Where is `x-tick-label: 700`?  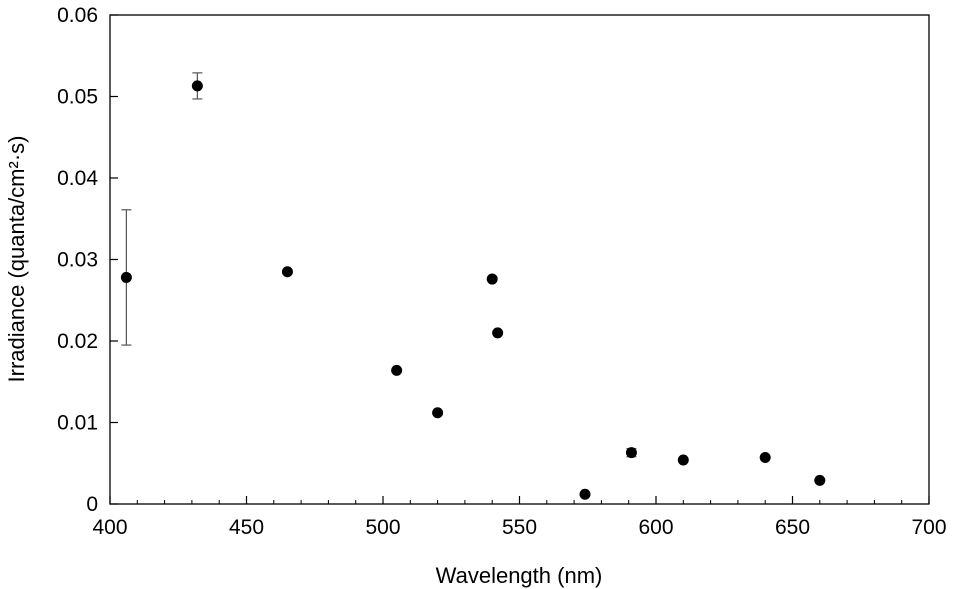 x-tick-label: 700 is located at coordinates (928, 527).